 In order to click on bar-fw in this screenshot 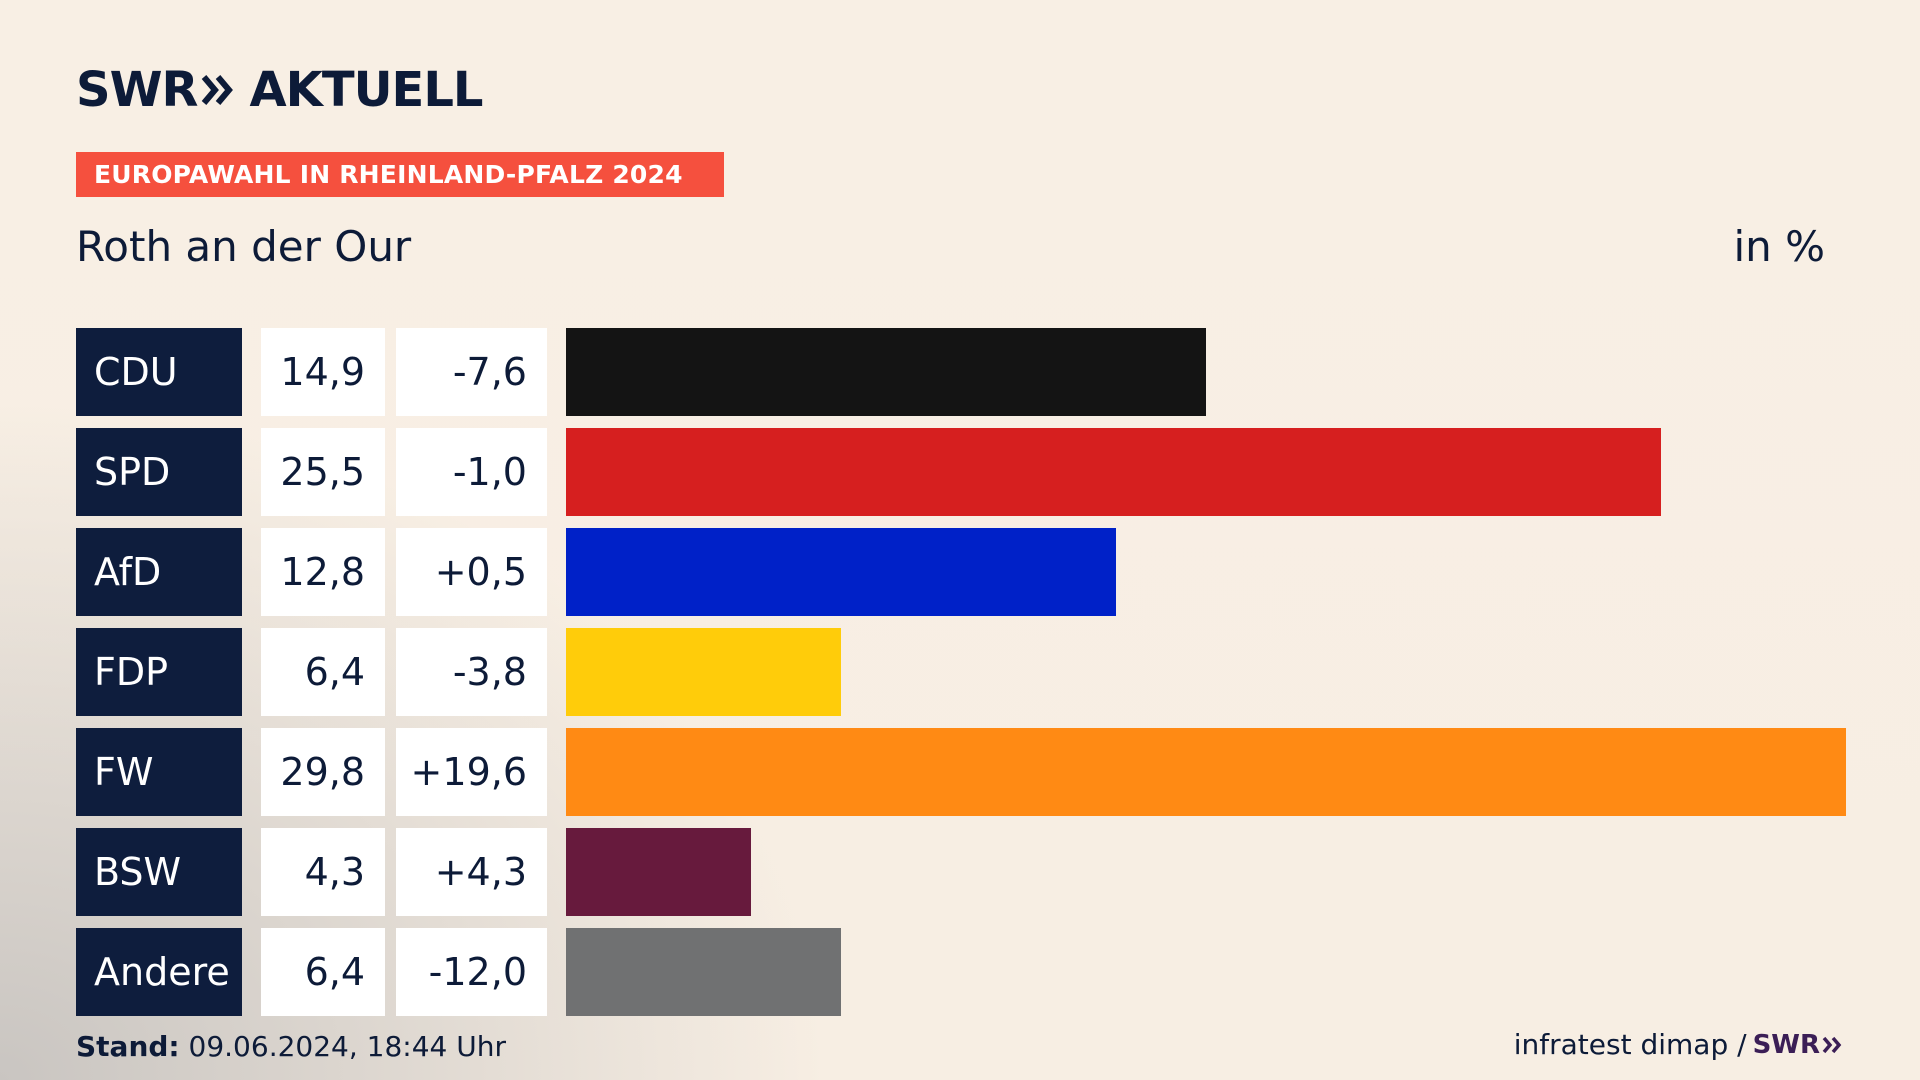, I will do `click(1206, 772)`.